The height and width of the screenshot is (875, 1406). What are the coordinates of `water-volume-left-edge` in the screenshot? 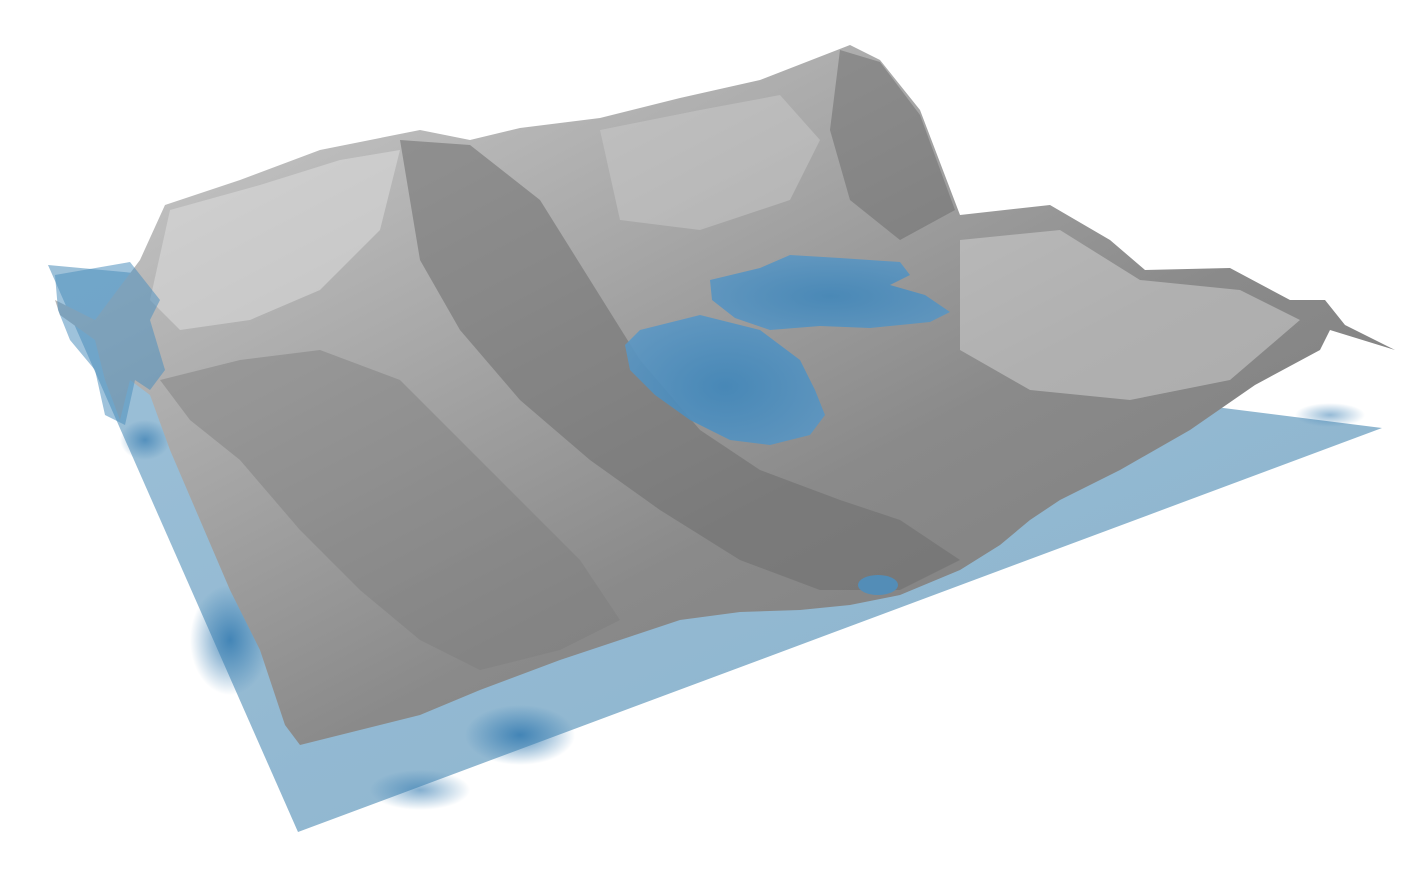 It's located at (110, 343).